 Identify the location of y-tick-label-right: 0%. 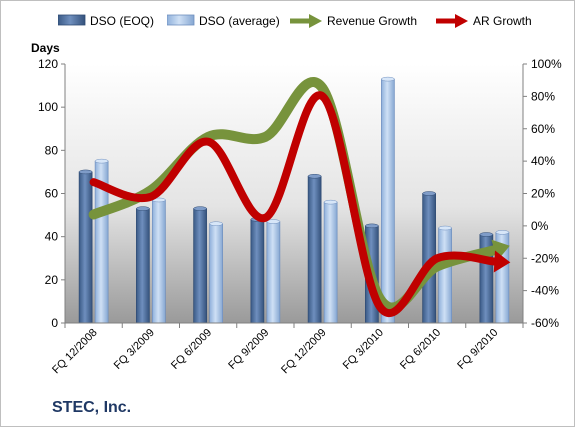
(540, 226).